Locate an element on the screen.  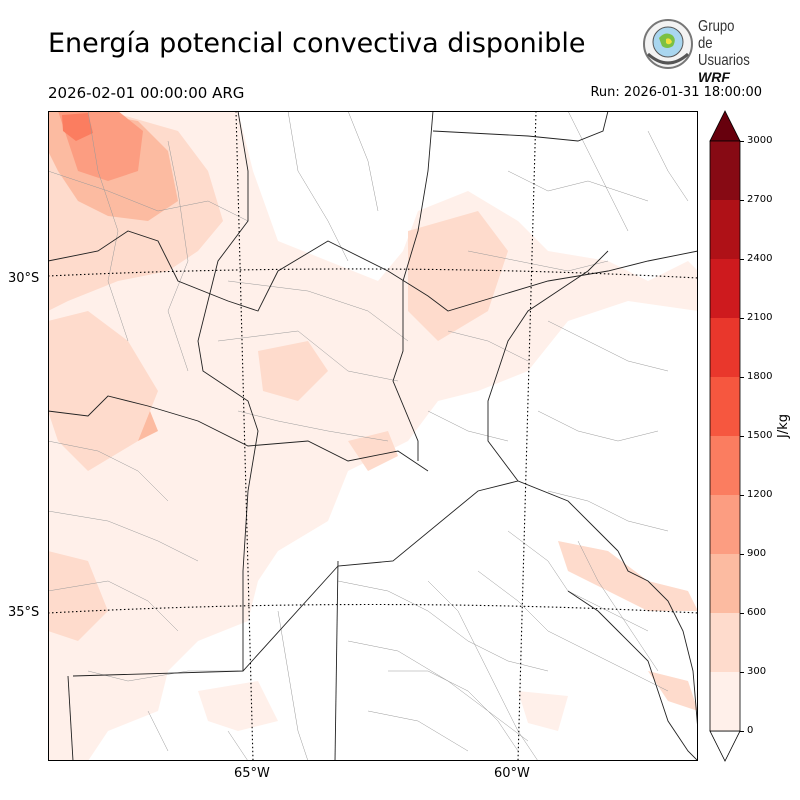
colorbar-extend-high is located at coordinates (725, 126).